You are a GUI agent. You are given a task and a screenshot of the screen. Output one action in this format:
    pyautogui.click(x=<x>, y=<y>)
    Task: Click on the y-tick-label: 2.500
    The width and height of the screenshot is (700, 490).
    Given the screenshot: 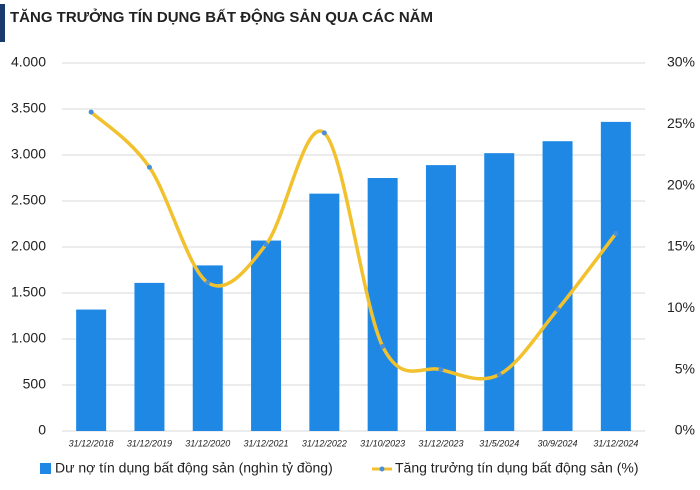 What is the action you would take?
    pyautogui.click(x=28, y=200)
    